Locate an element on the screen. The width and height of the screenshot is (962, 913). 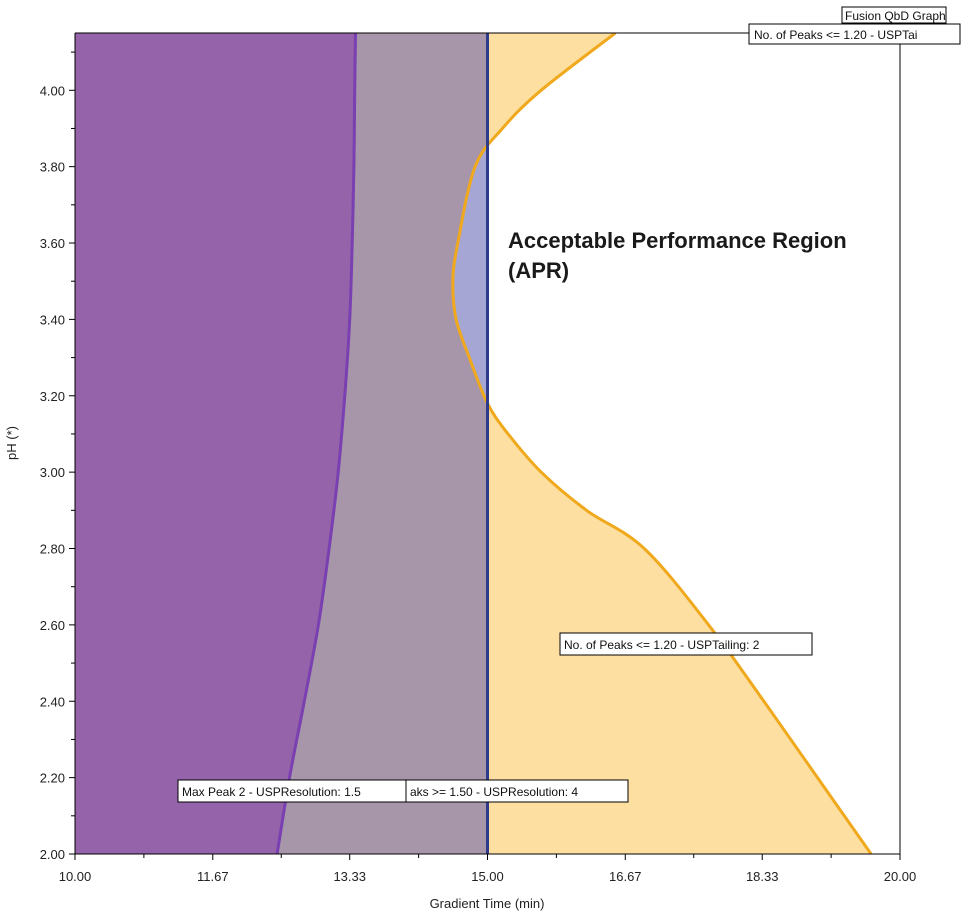
resolution-label-box: Max Peak 2 - USPResolution: 1.5 is located at coordinates (294, 791).